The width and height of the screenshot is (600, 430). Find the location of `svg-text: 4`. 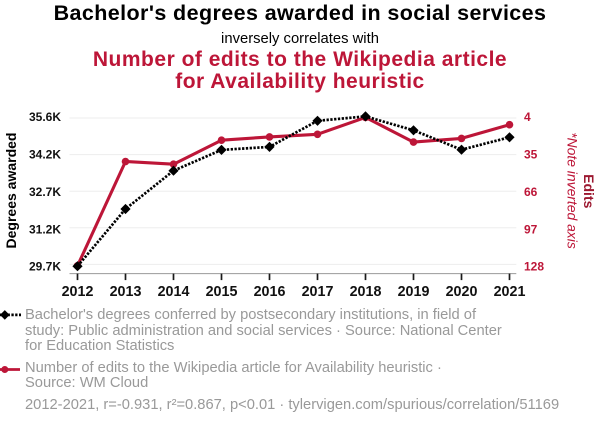

svg-text: 4 is located at coordinates (527, 117).